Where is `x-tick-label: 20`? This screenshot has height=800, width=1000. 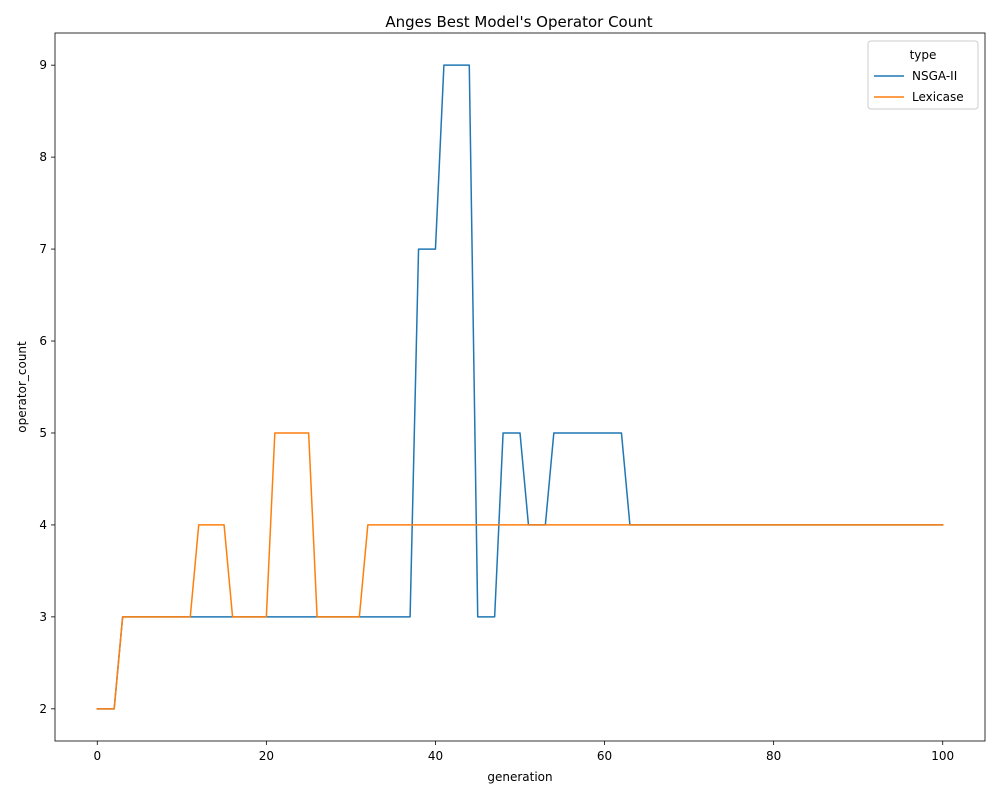 x-tick-label: 20 is located at coordinates (266, 756).